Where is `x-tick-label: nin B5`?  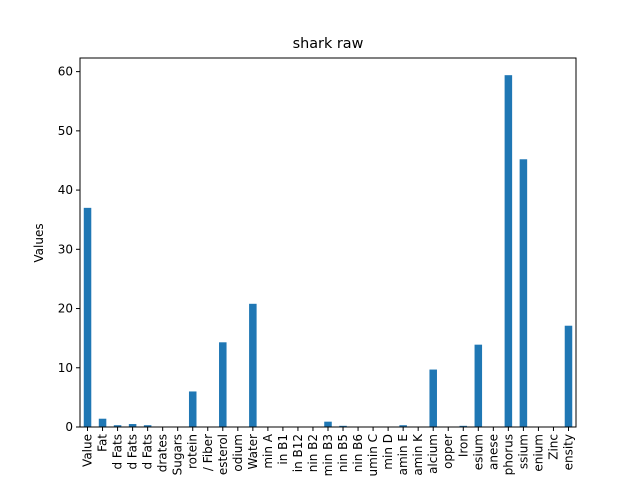 x-tick-label: nin B5 is located at coordinates (343, 453).